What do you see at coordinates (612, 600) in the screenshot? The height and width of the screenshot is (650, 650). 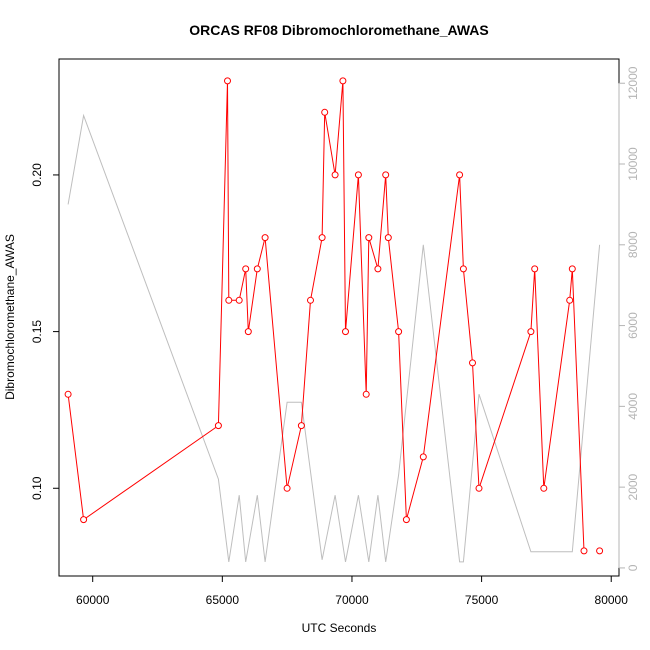 I see `x-tick-label: 80000` at bounding box center [612, 600].